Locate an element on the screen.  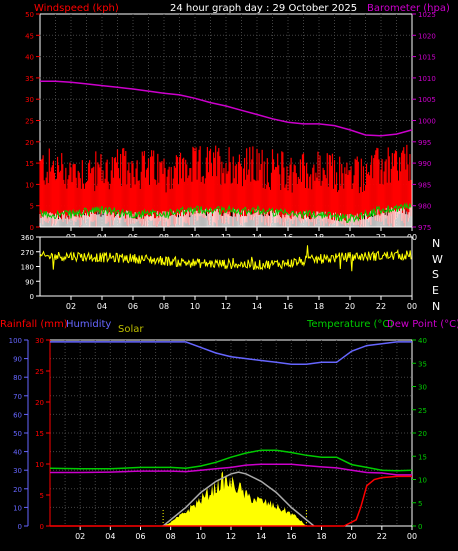
temperature-label: Temperature (°C) is located at coordinates (349, 324).